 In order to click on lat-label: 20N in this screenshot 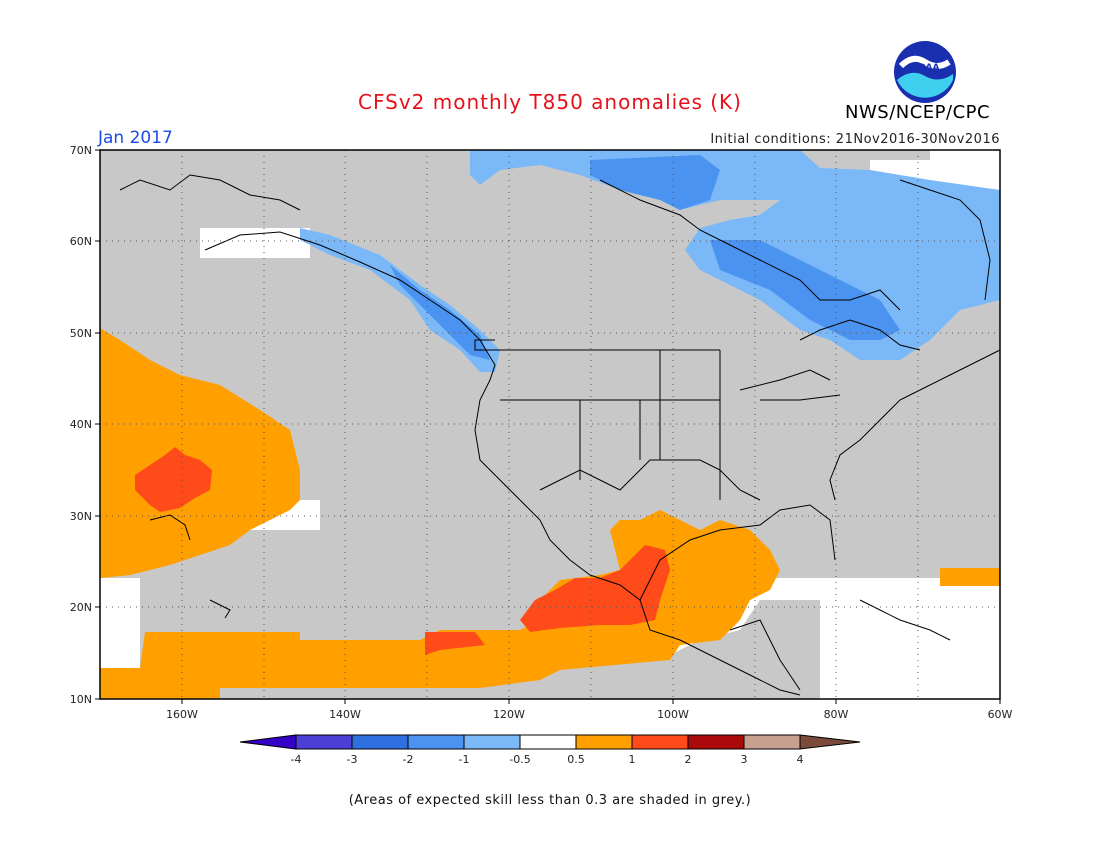, I will do `click(81, 607)`.